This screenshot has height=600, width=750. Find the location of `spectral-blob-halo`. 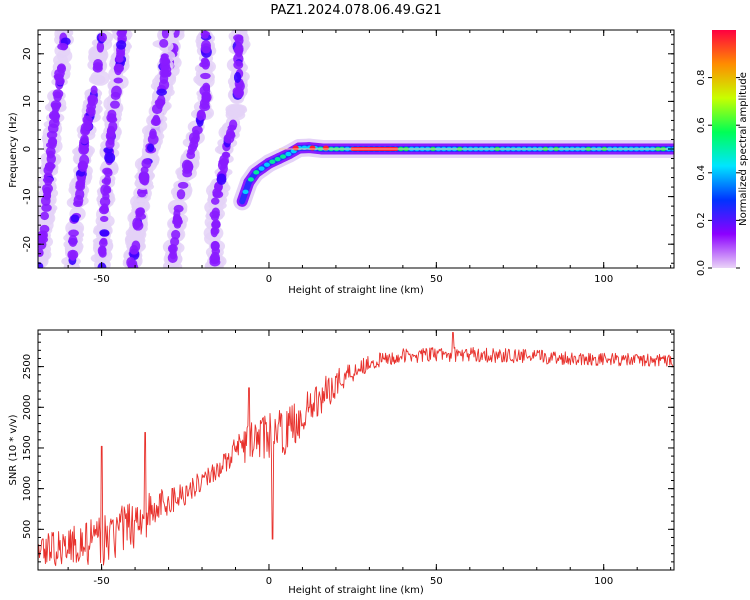

spectral-blob-halo is located at coordinates (104, 226).